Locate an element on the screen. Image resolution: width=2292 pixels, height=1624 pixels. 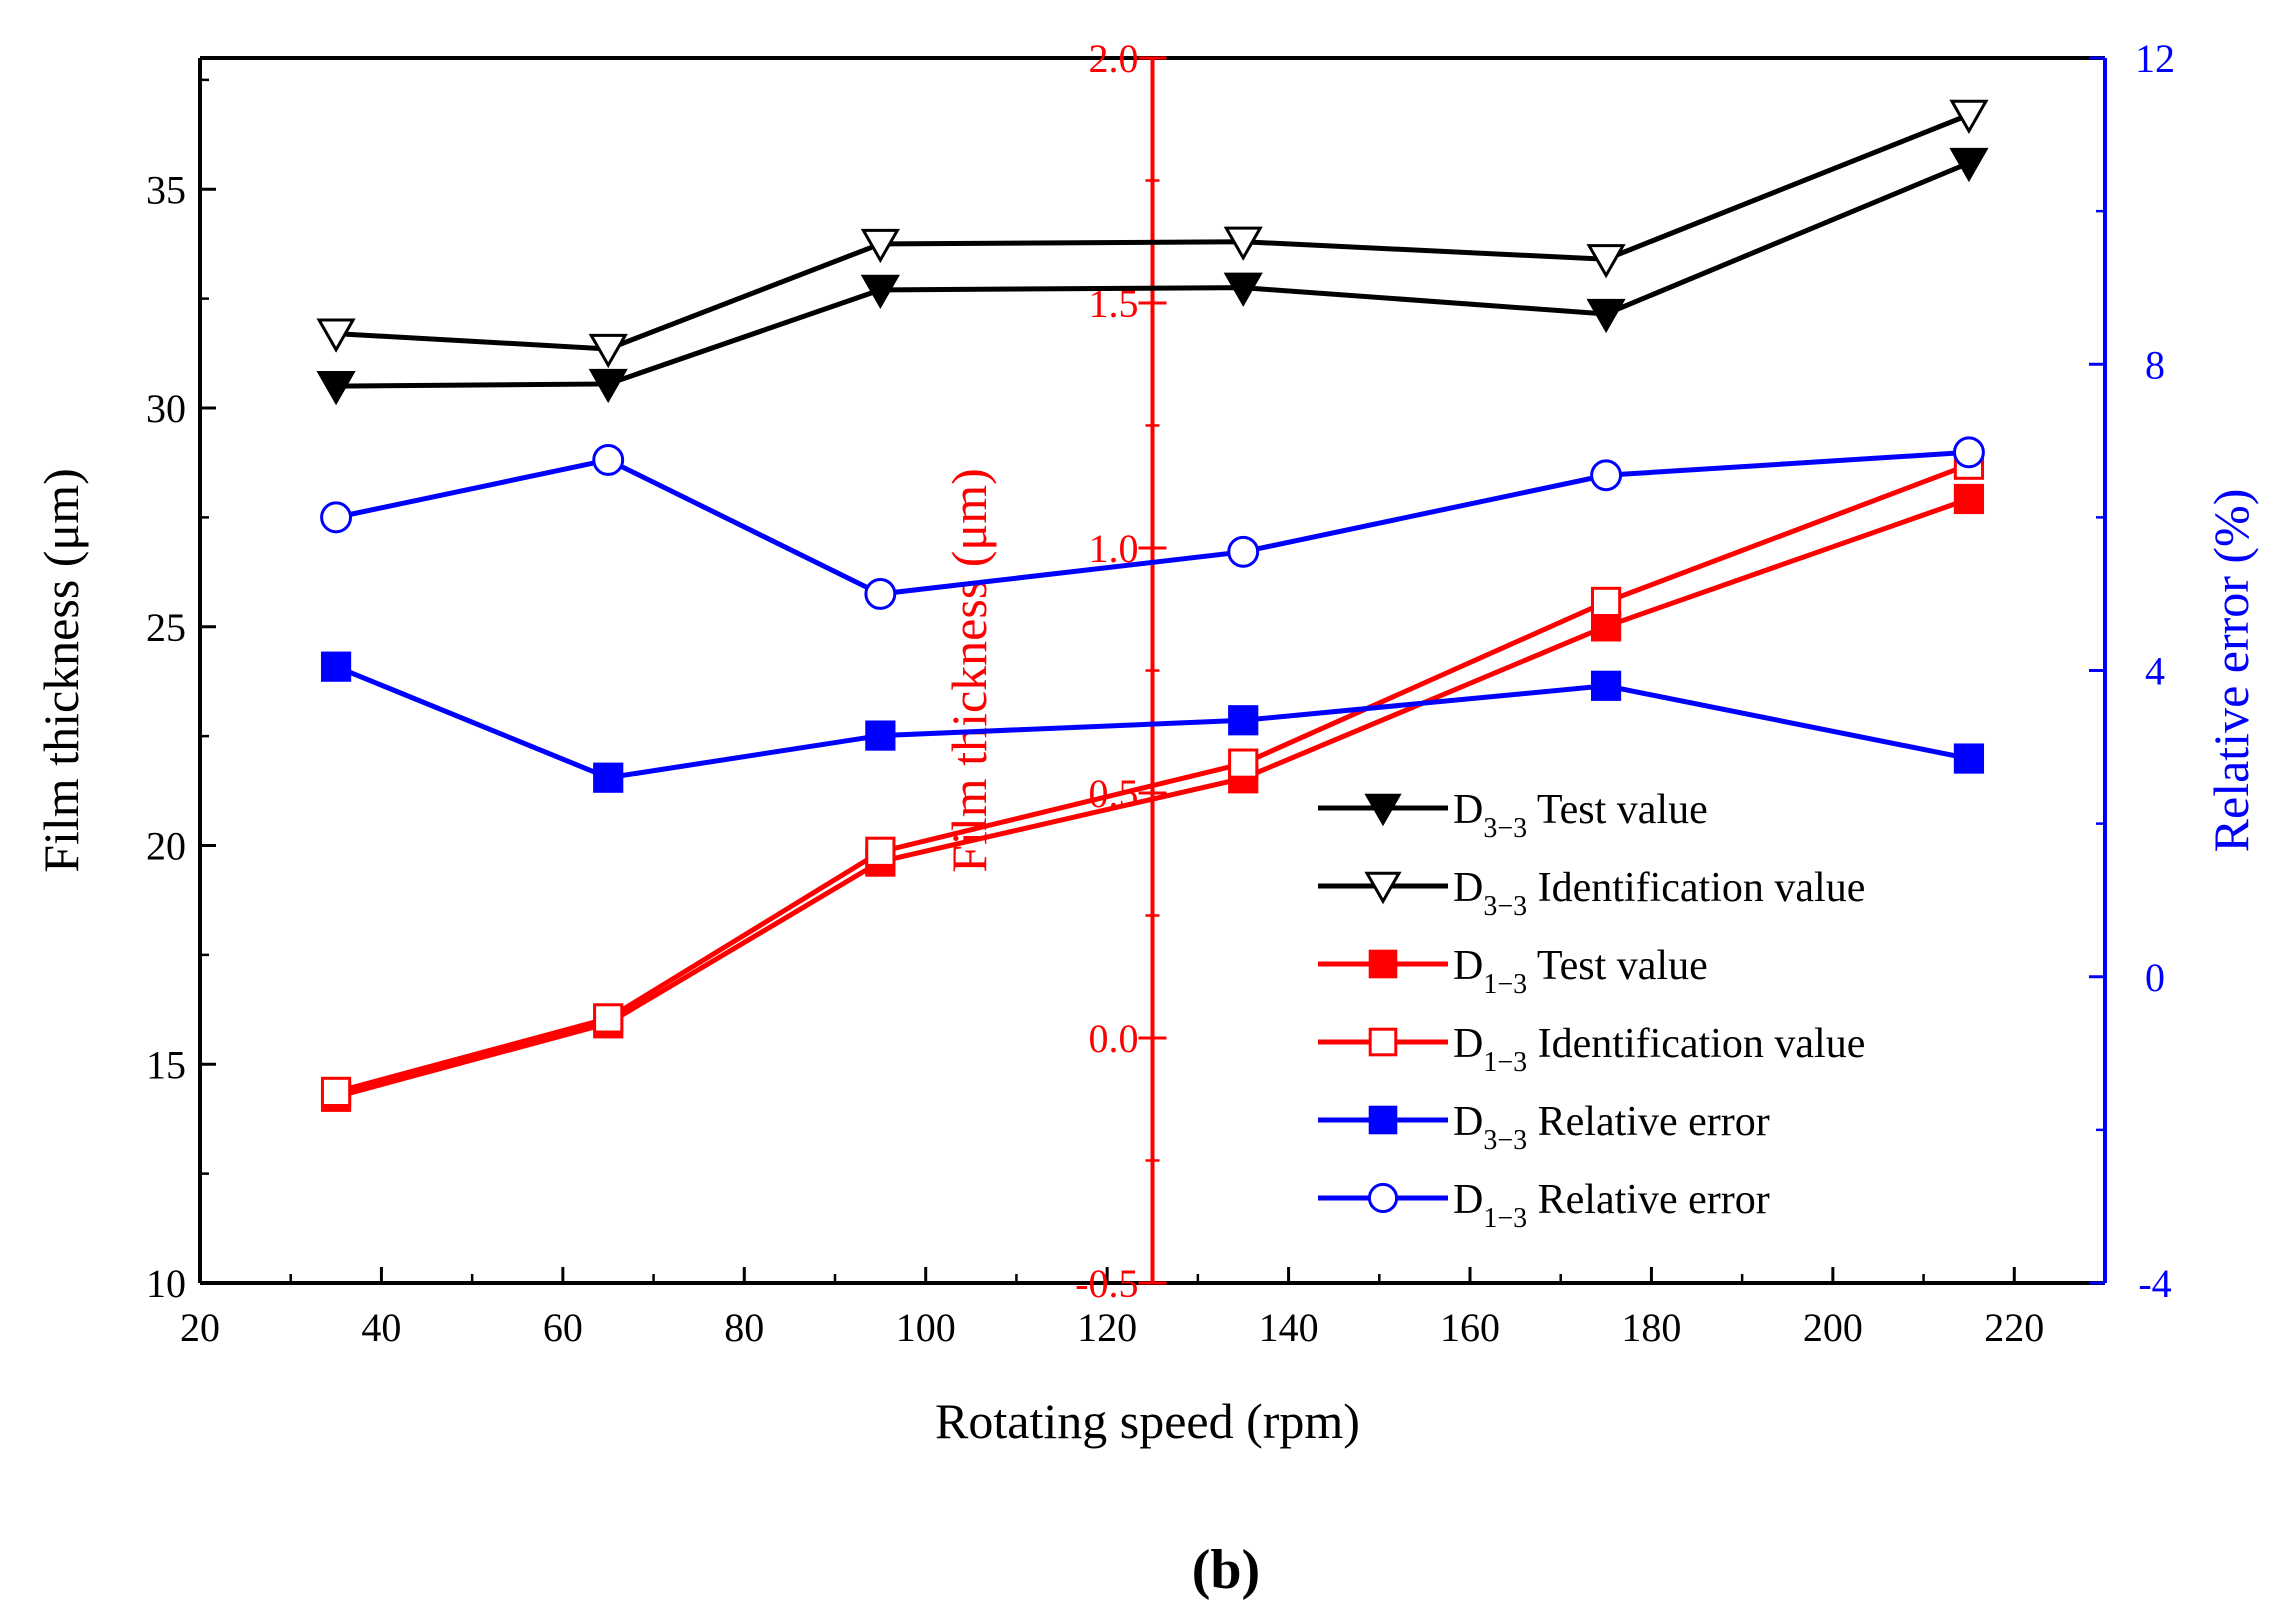
series-5-line is located at coordinates (1152, 523).